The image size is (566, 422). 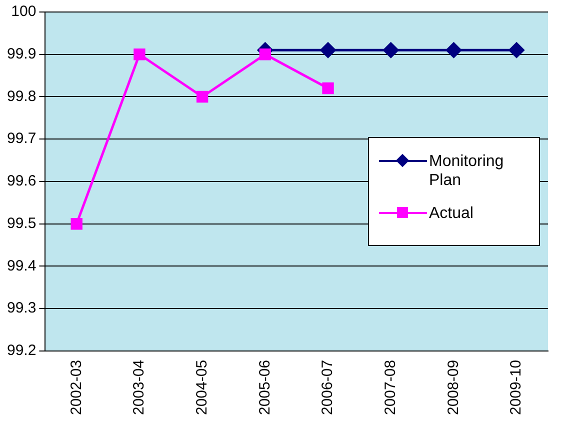 I want to click on y-tick-label: 99.6, so click(x=21, y=181).